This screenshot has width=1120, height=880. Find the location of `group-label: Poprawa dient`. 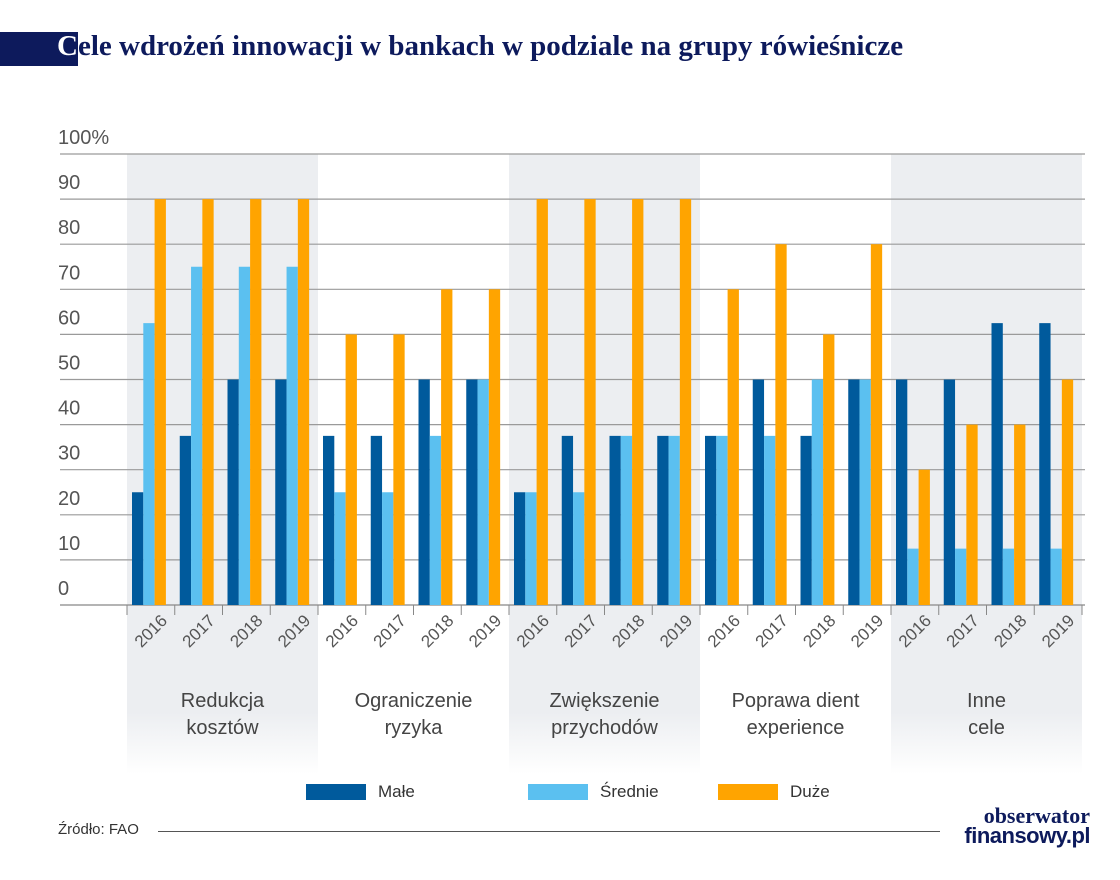

group-label: Poprawa dient is located at coordinates (796, 701).